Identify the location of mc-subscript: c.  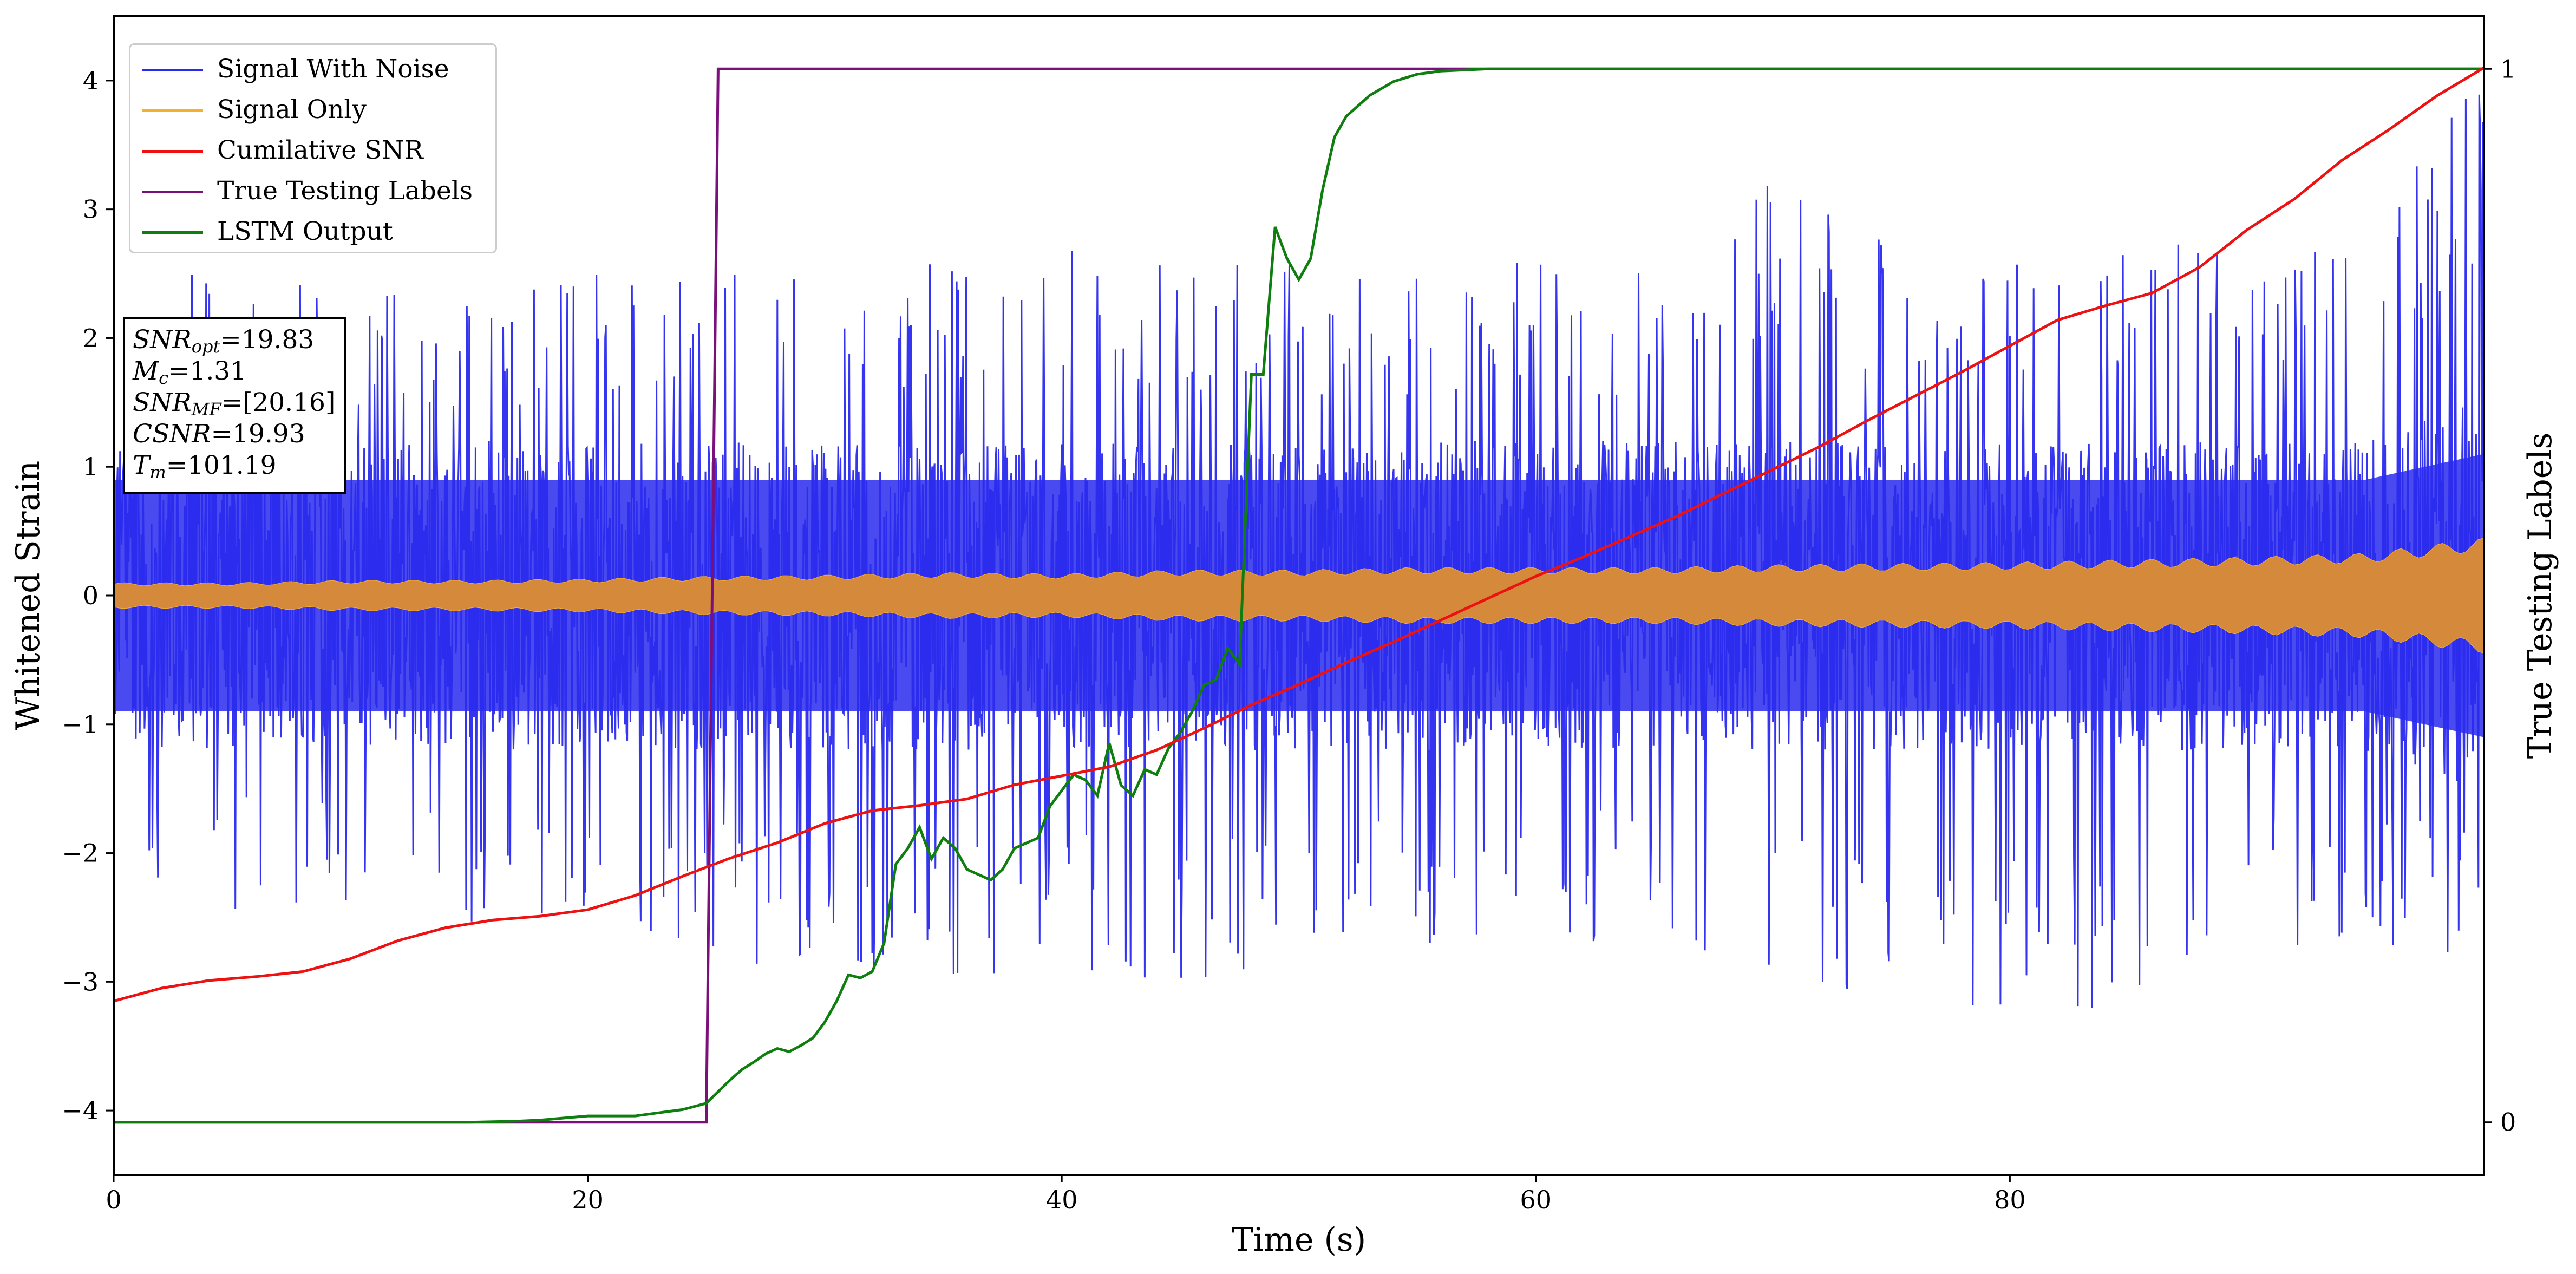
(164, 378).